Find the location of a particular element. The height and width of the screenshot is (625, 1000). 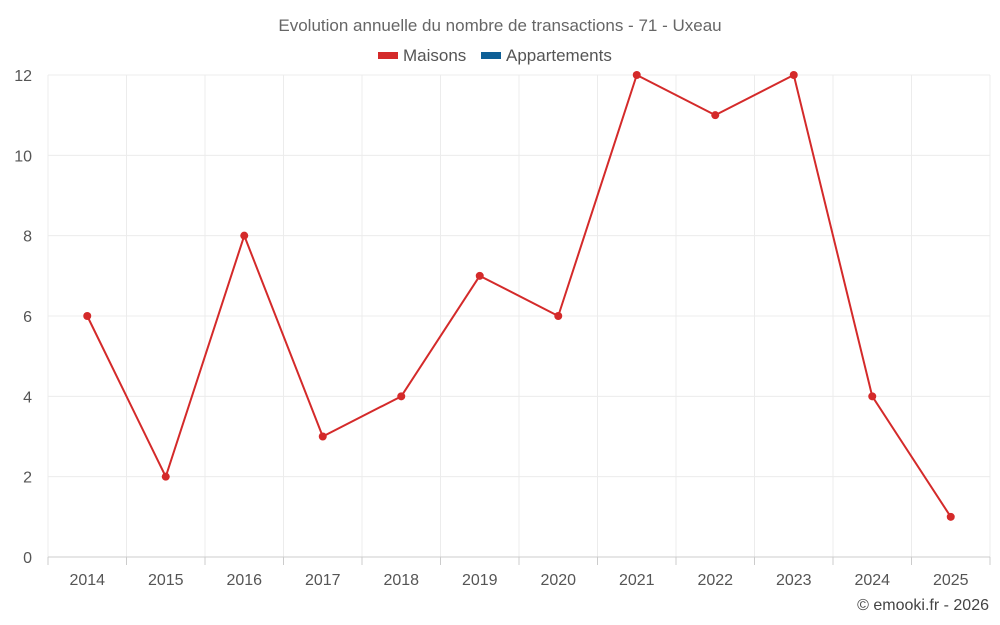

x-tick-label-2021: 2021 is located at coordinates (637, 580).